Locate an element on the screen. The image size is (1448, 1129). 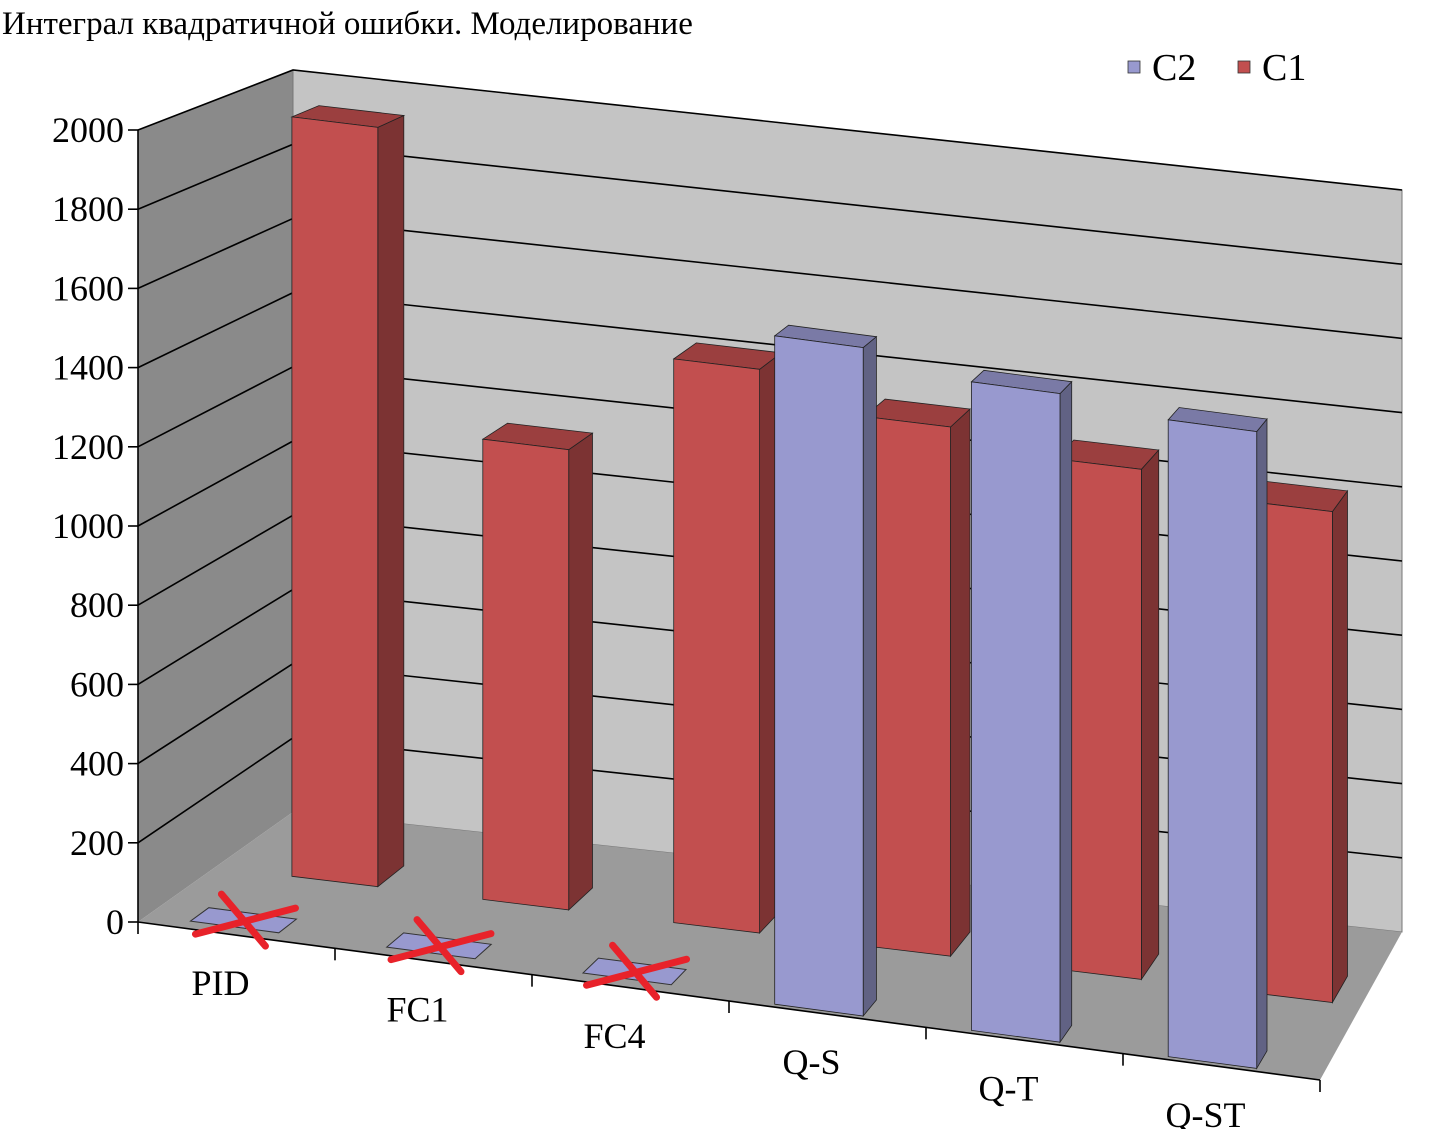
bar-c1-pid-front is located at coordinates (335, 502).